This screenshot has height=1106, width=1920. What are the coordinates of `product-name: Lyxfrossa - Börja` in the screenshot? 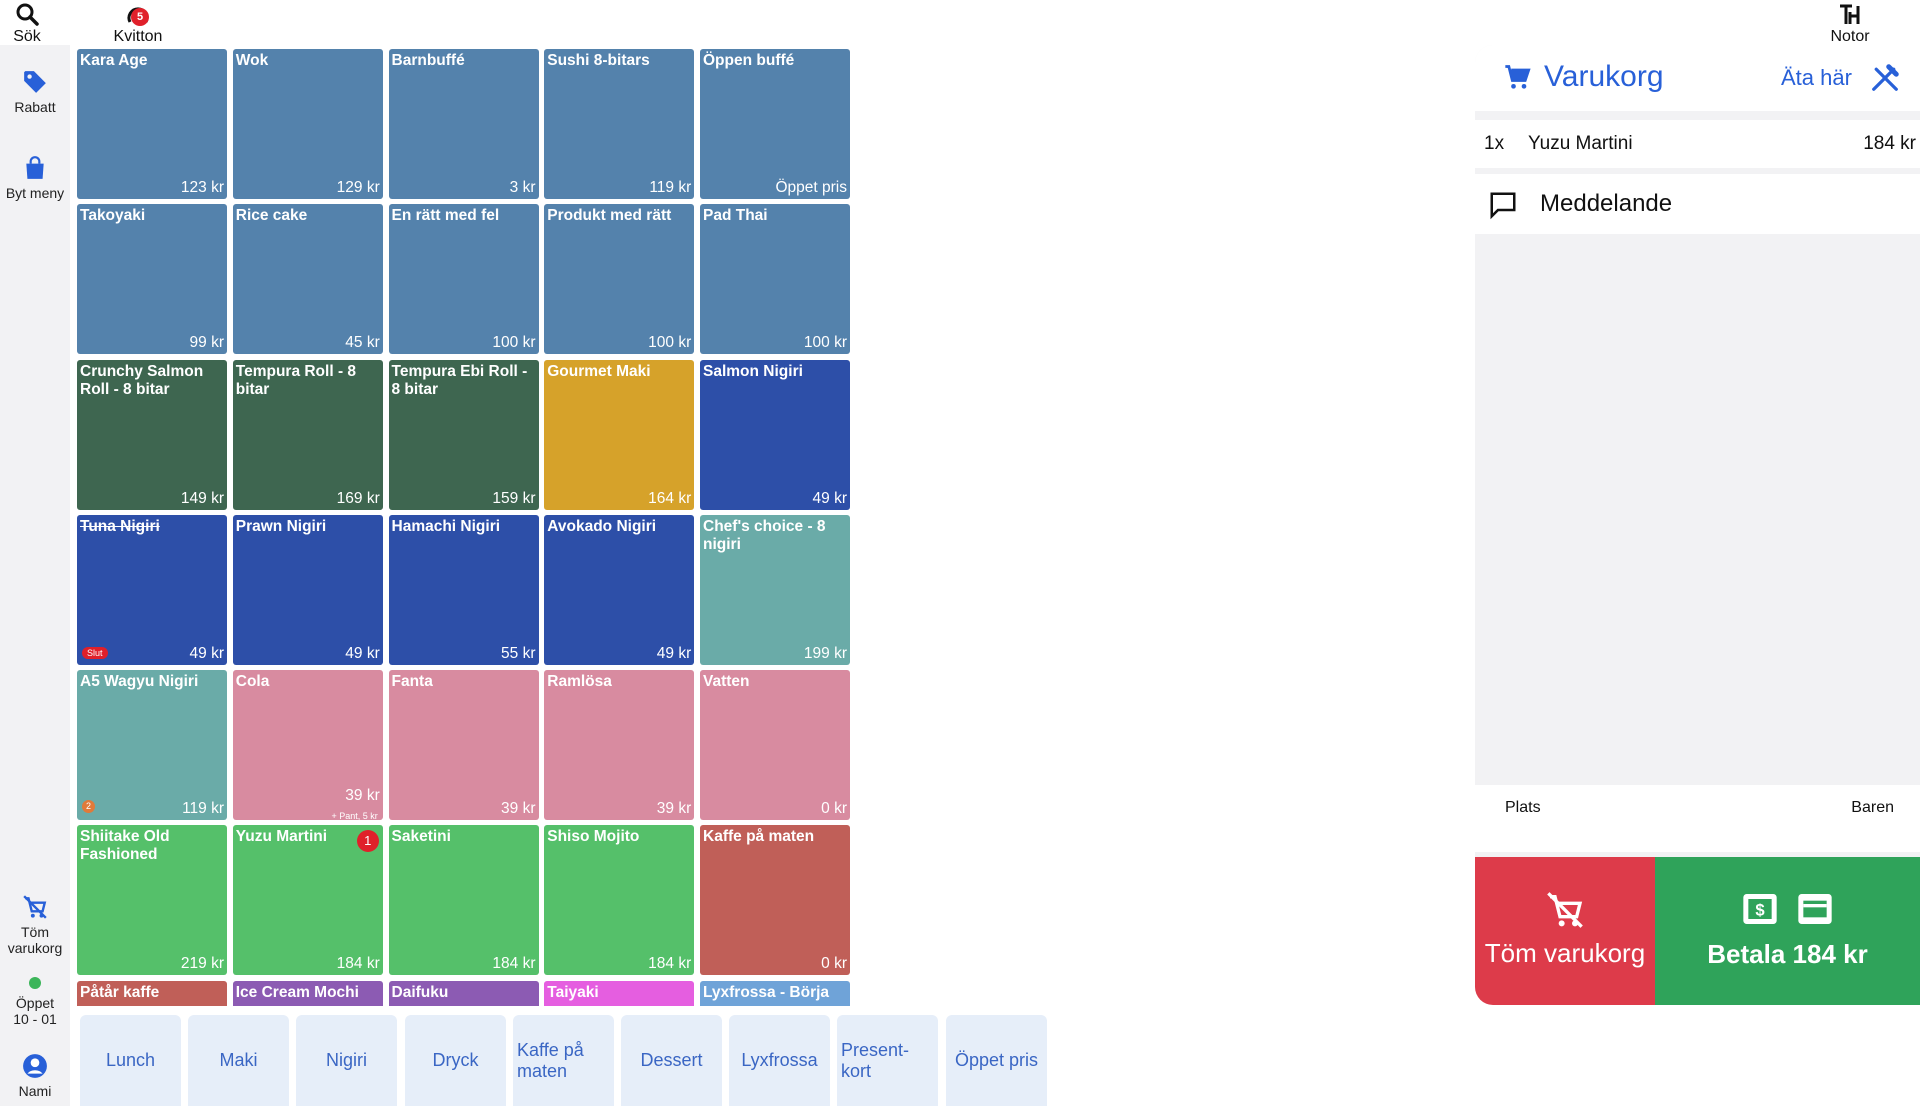 It's located at (766, 992).